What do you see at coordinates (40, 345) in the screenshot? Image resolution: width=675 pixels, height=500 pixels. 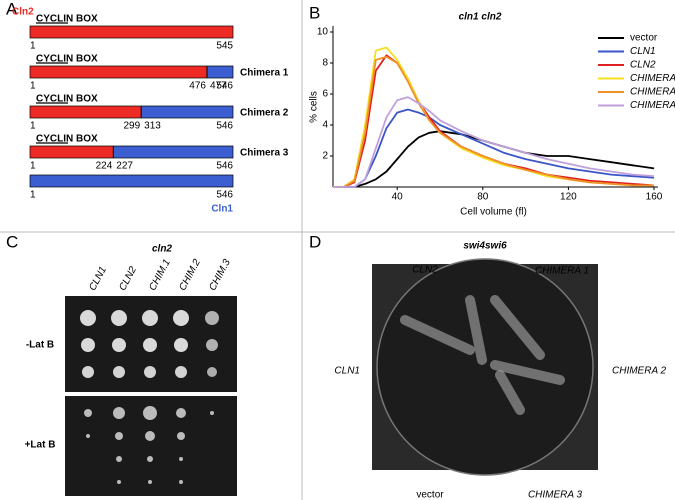 I see `row-label: -Lat B` at bounding box center [40, 345].